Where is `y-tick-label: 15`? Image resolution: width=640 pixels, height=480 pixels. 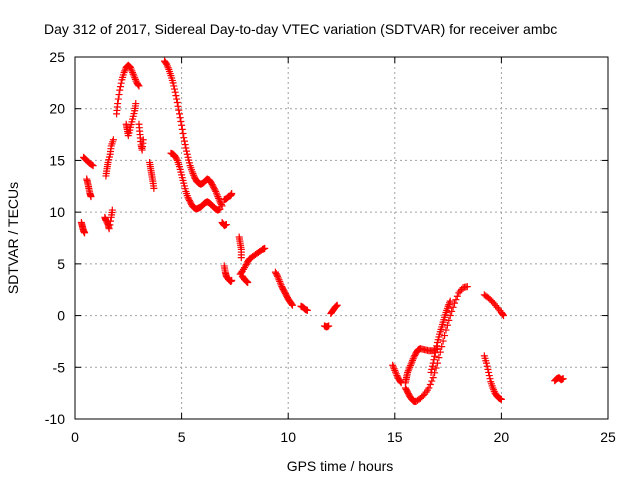 y-tick-label: 15 is located at coordinates (57, 160).